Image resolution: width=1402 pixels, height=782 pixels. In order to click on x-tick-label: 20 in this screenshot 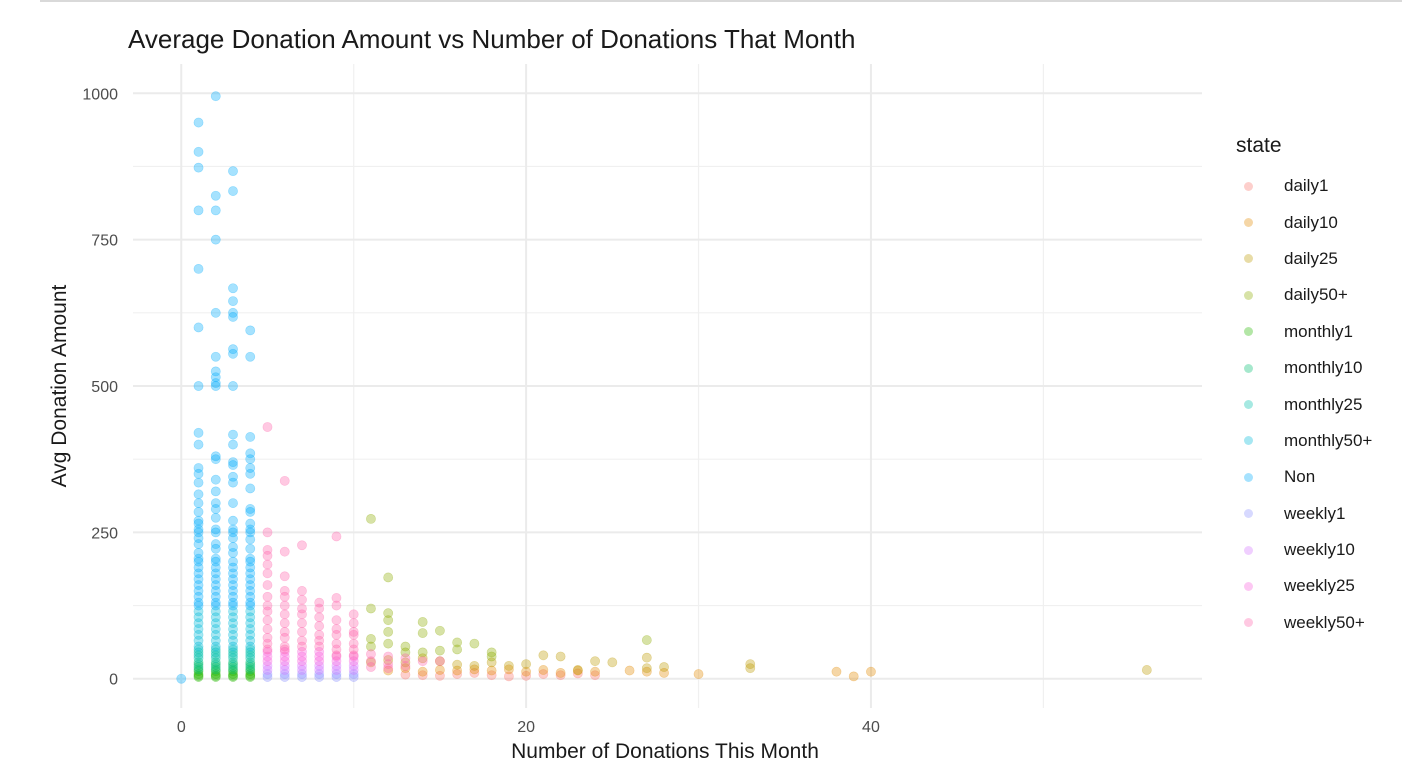, I will do `click(526, 727)`.